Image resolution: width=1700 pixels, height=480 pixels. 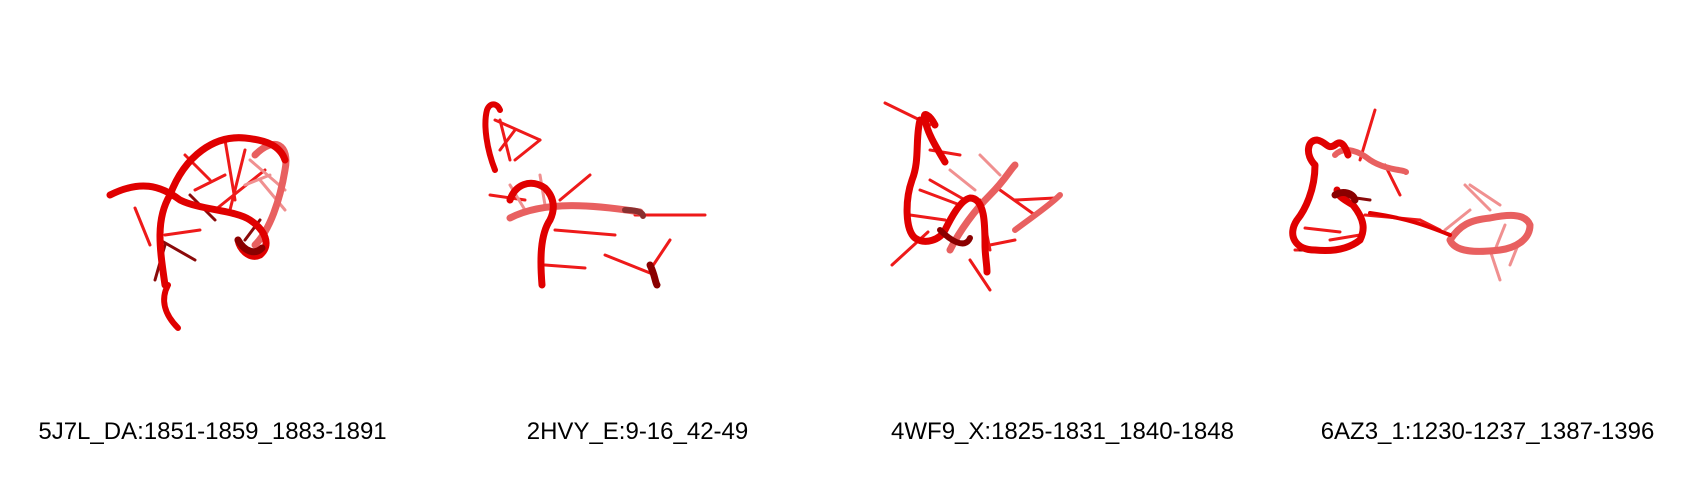 What do you see at coordinates (1062, 432) in the screenshot?
I see `panel-caption: 4WF9_X:1825-1831_1840-1848` at bounding box center [1062, 432].